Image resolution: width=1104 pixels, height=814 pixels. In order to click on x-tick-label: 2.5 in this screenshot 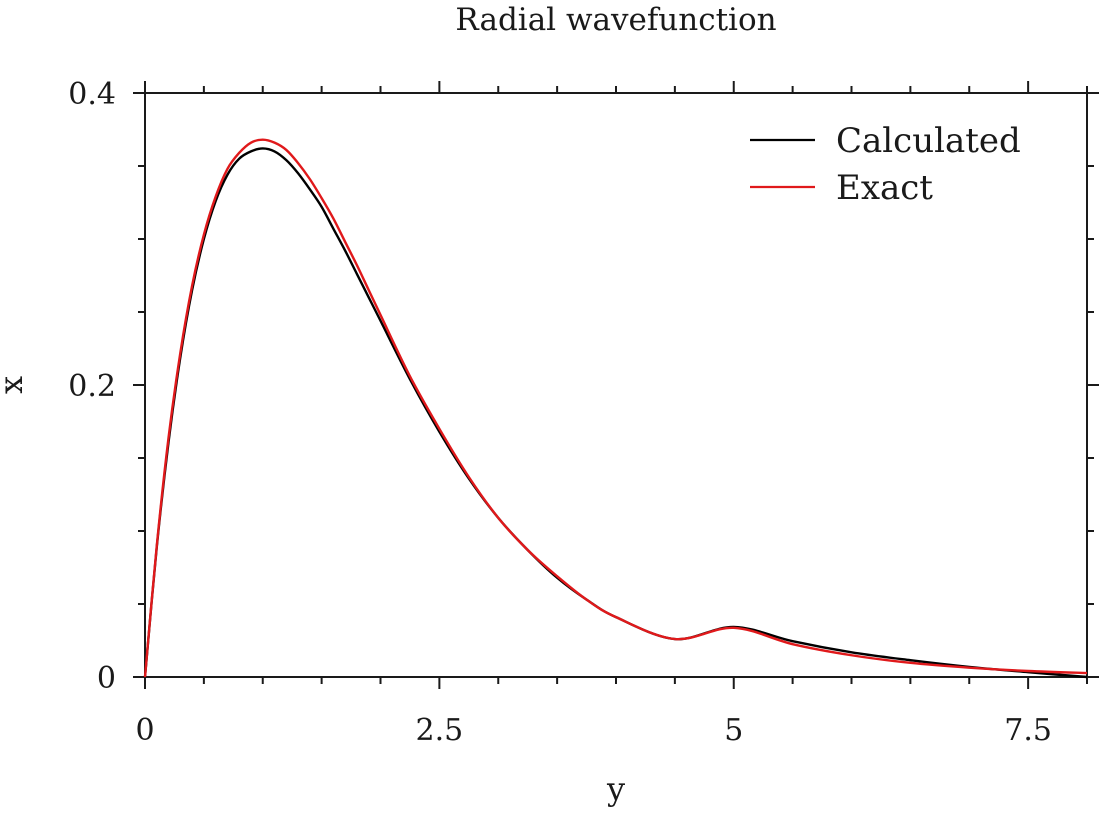, I will do `click(440, 730)`.